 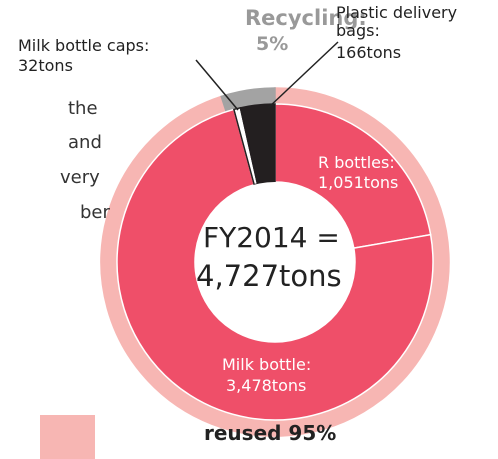 I want to click on reused-label: reused 95%, so click(x=270, y=433).